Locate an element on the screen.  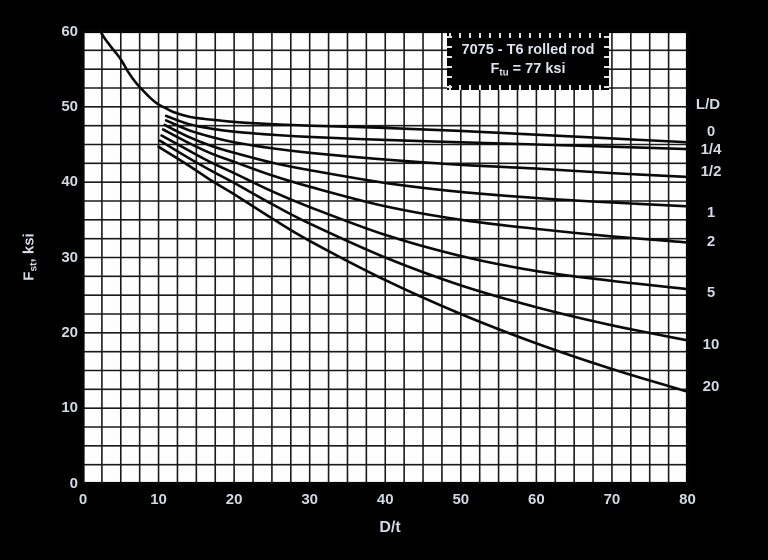
curve-L-D---2 is located at coordinates (425, 186).